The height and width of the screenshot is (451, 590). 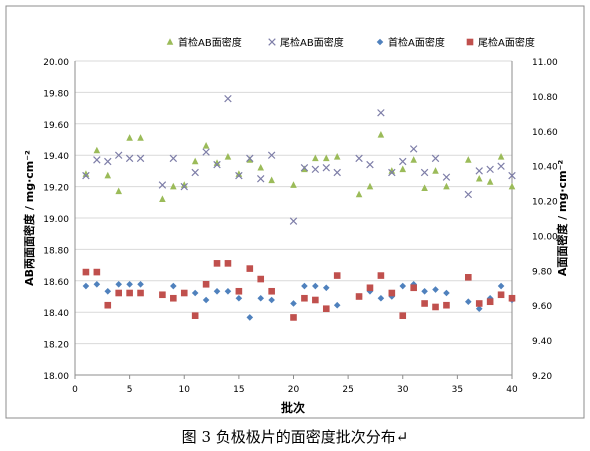 I want to click on y-right-tick-label: 9.20, so click(x=542, y=377).